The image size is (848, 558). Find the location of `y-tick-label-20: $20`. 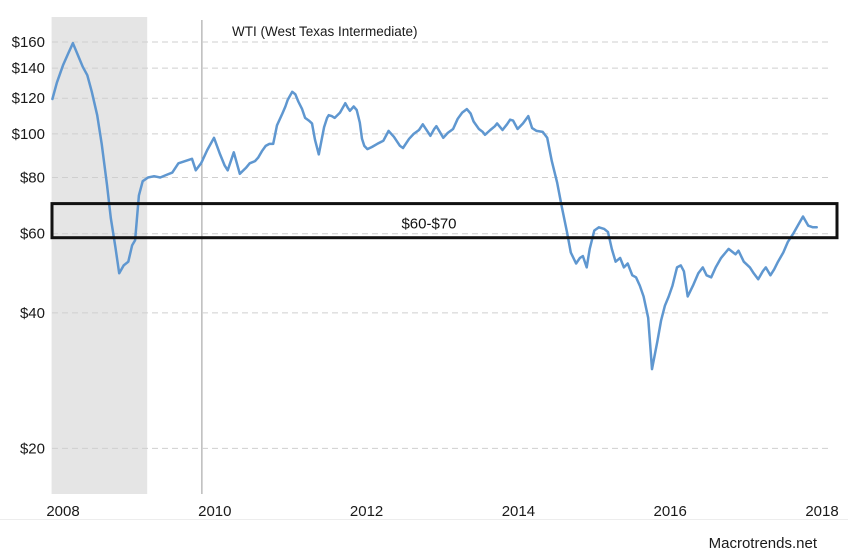

y-tick-label-20: $20 is located at coordinates (32, 448).